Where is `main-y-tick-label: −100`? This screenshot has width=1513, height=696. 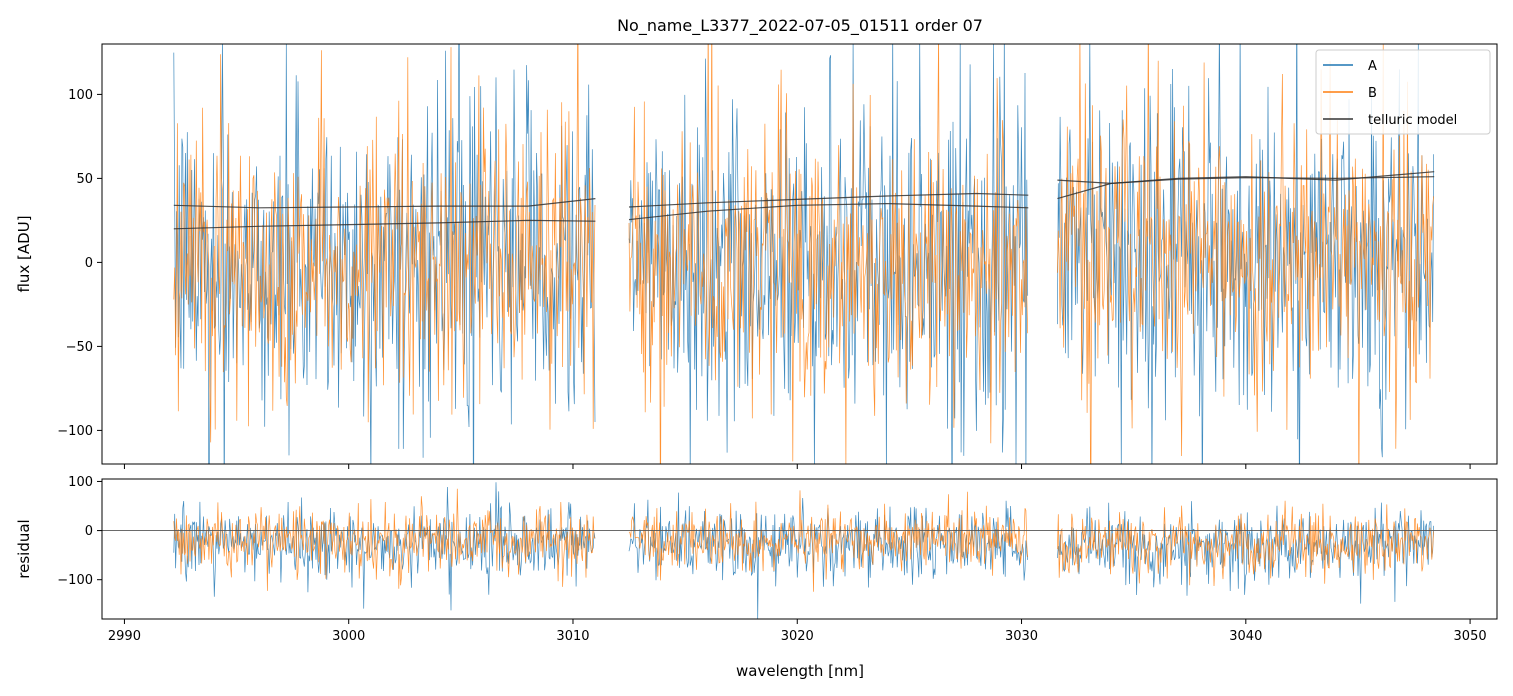 main-y-tick-label: −100 is located at coordinates (75, 431).